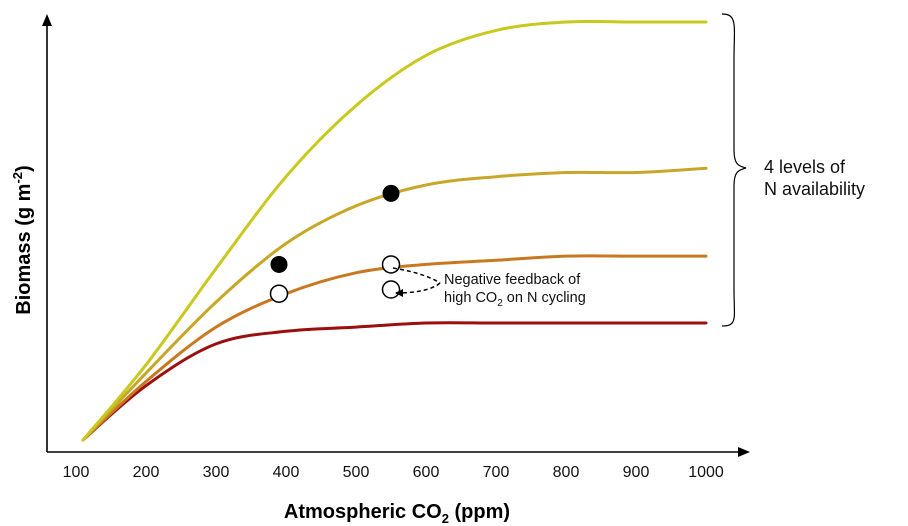 Image resolution: width=908 pixels, height=526 pixels. I want to click on y-axis-title: Biomass (g m-2), so click(22, 239).